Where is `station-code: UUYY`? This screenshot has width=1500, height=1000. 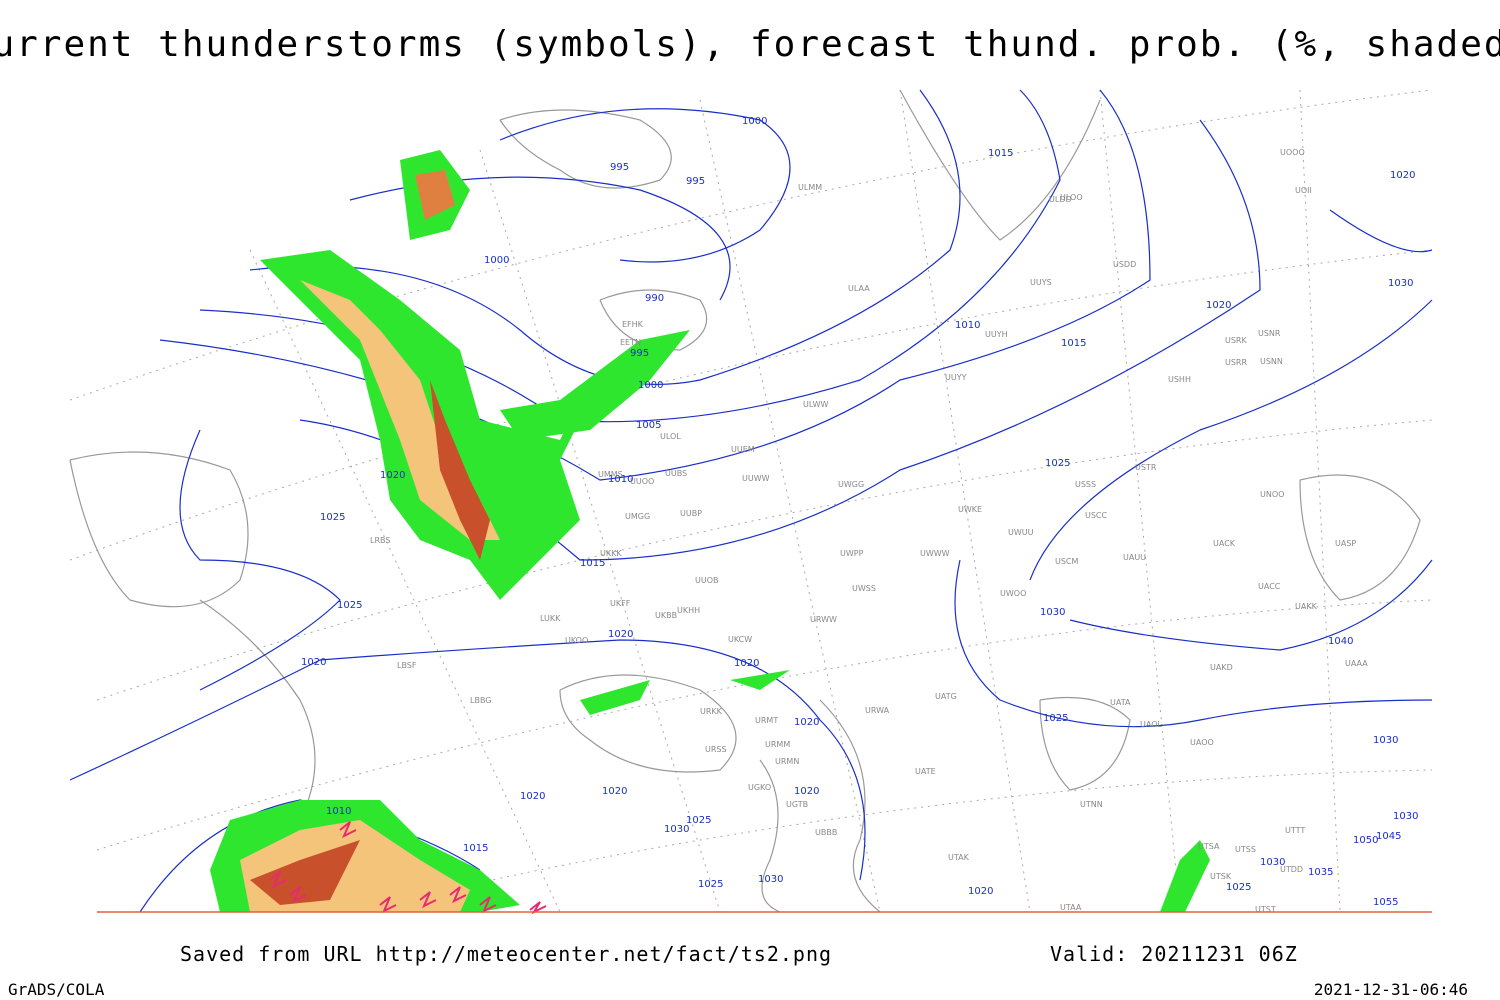
station-code: UUYY is located at coordinates (956, 377).